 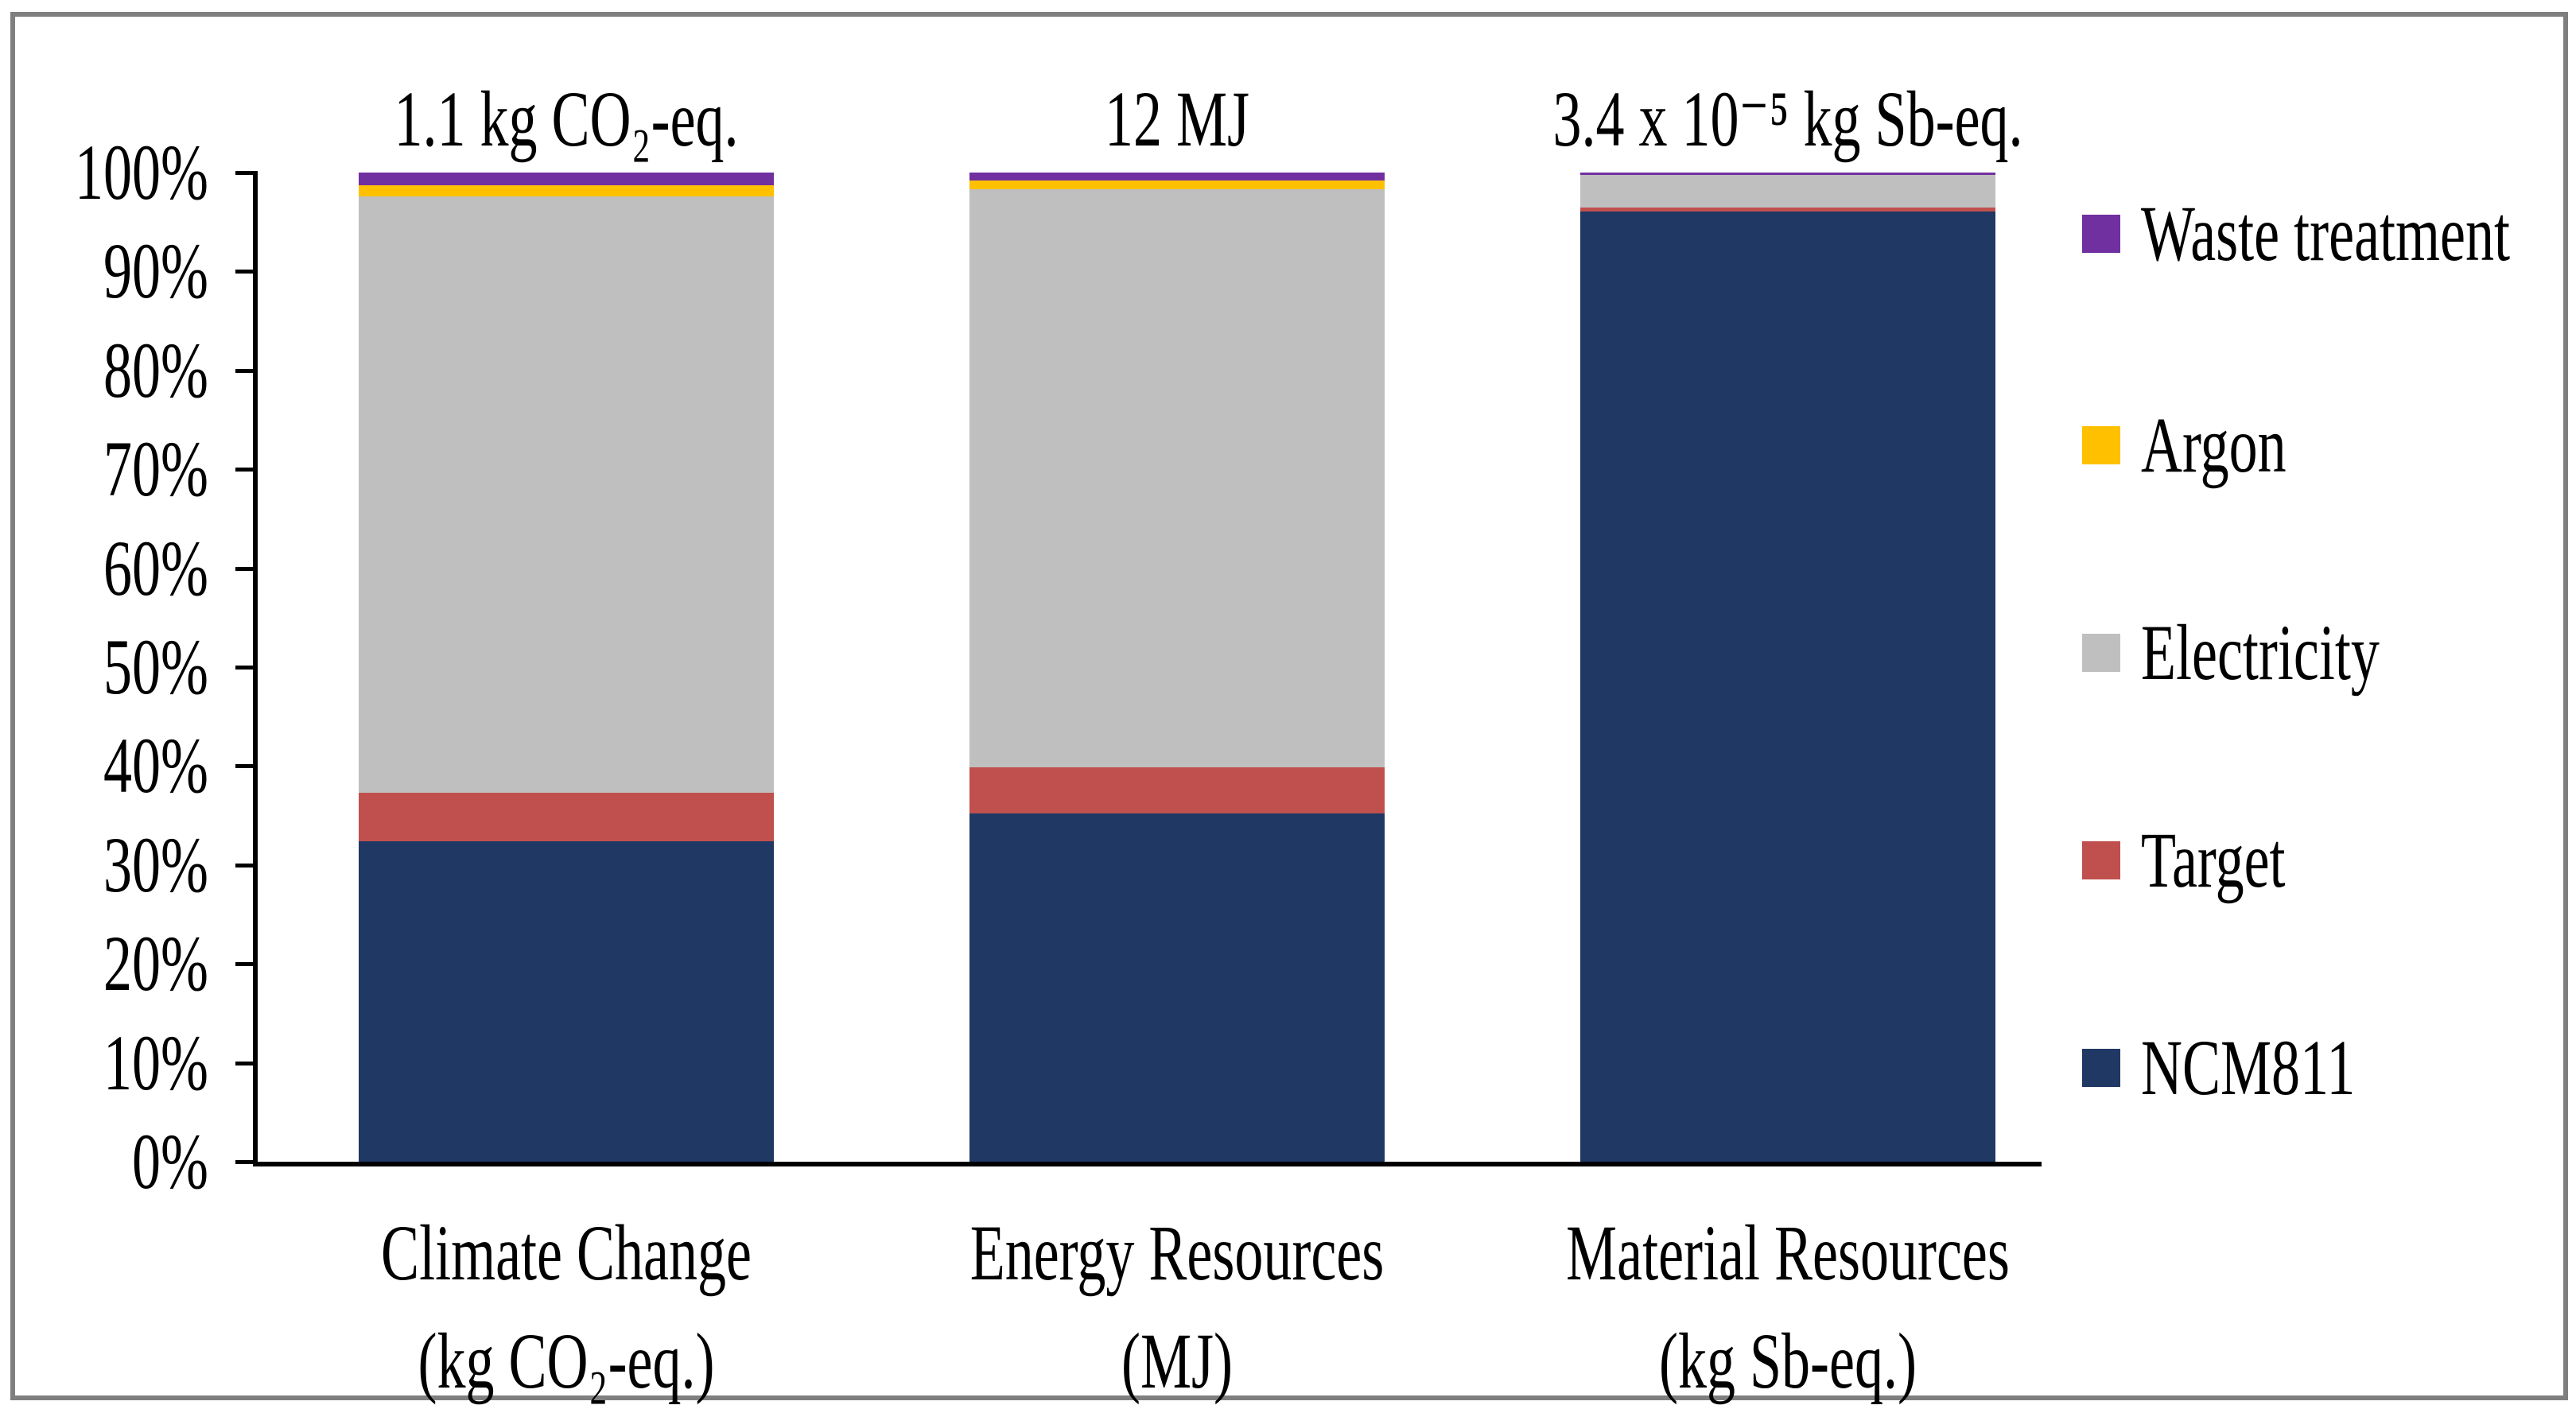 I want to click on y-tick-label: 90%, so click(x=155, y=271).